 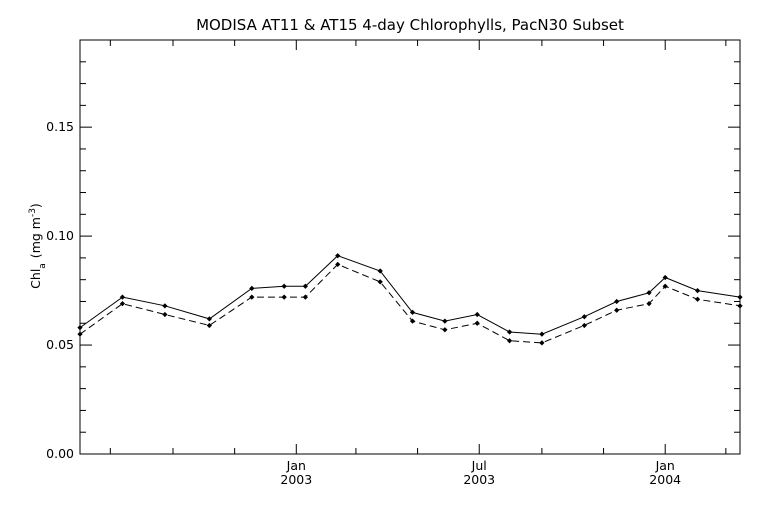 What do you see at coordinates (35, 279) in the screenshot?
I see `y-axis-label-main: Chl` at bounding box center [35, 279].